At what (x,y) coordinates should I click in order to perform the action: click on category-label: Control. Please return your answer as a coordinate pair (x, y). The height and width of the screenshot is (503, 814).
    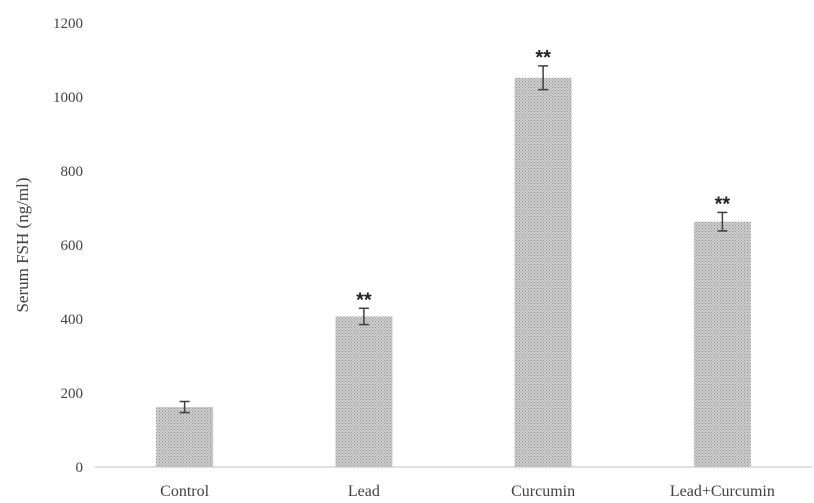
    Looking at the image, I should click on (184, 491).